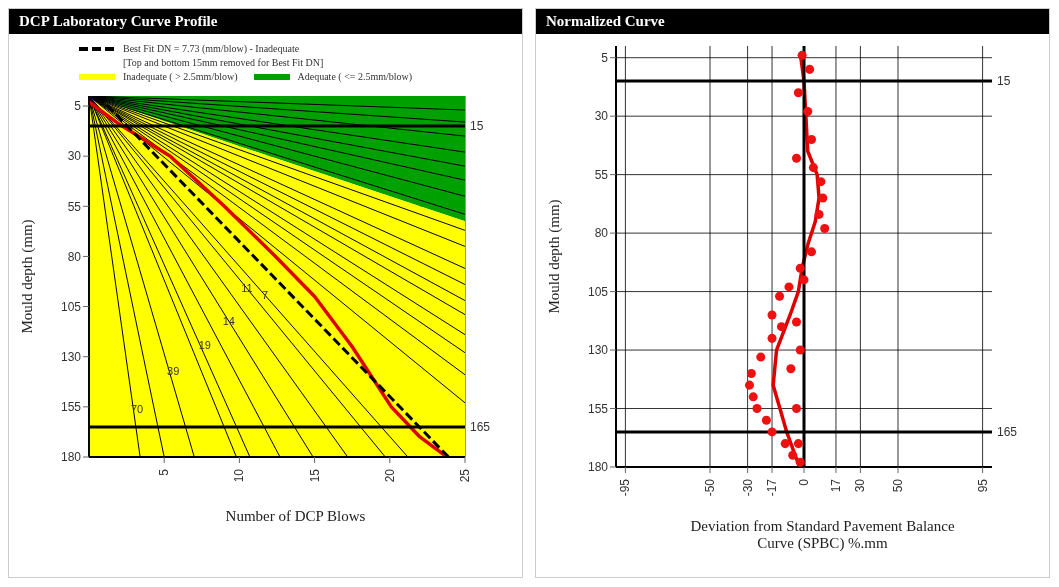 Image resolution: width=1059 pixels, height=587 pixels. What do you see at coordinates (822, 535) in the screenshot?
I see `x-axis-title: Deviation from Standard Pavement Balance Curve (SPBC) %.mm` at bounding box center [822, 535].